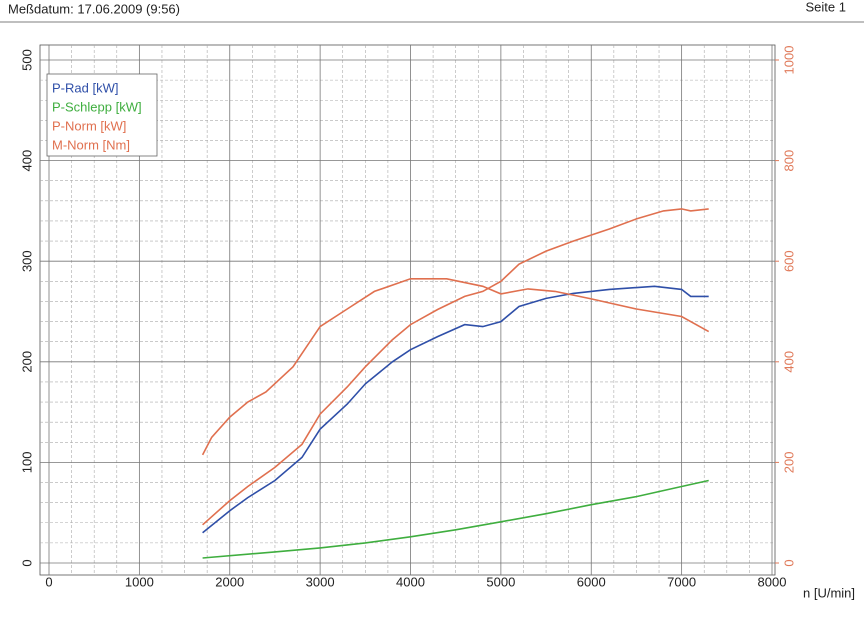 The image size is (864, 618). I want to click on legend-entry: P-Schlepp [kW], so click(97, 106).